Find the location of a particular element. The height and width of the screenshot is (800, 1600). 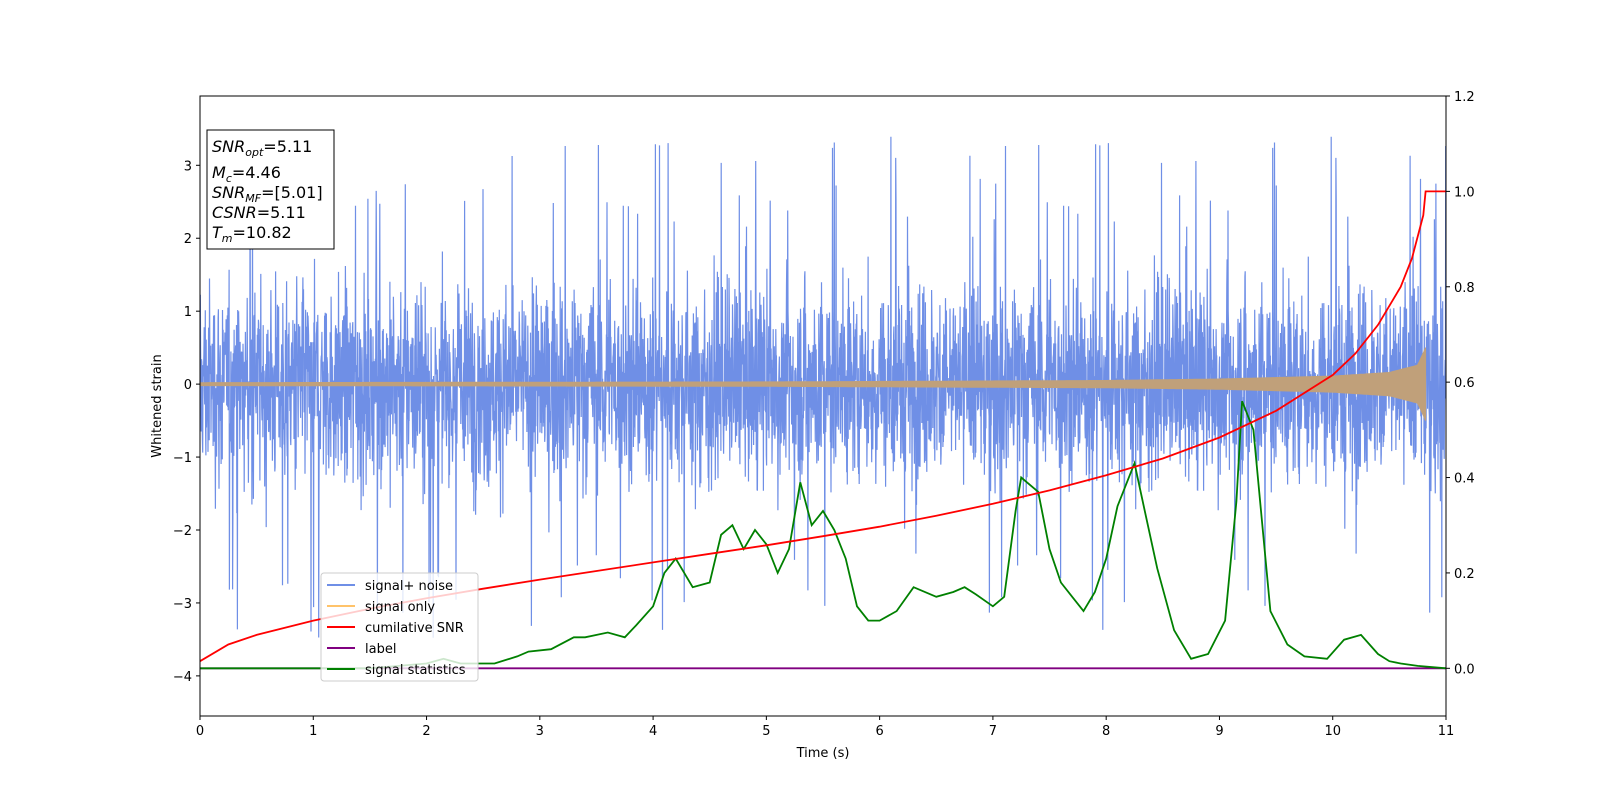

info-tm: Tm=10.82 is located at coordinates (252, 234).